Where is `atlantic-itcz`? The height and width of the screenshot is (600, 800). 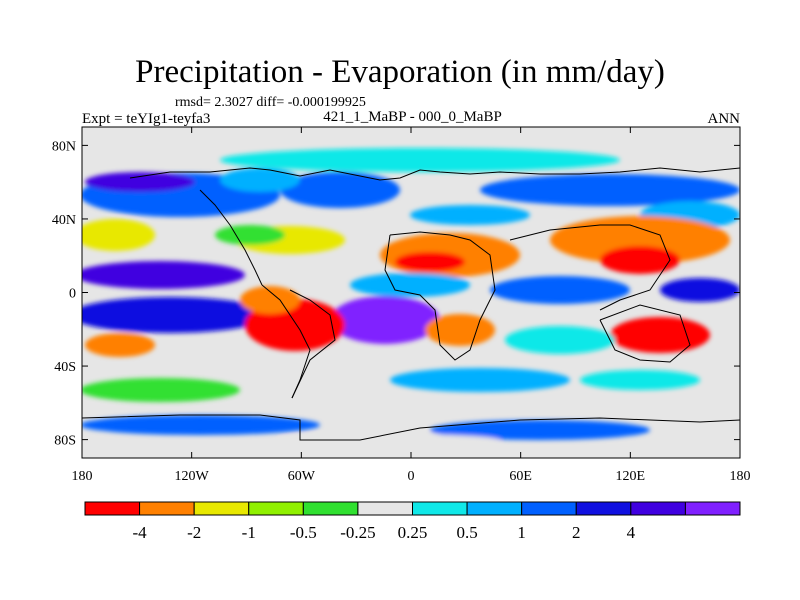
atlantic-itcz is located at coordinates (410, 285).